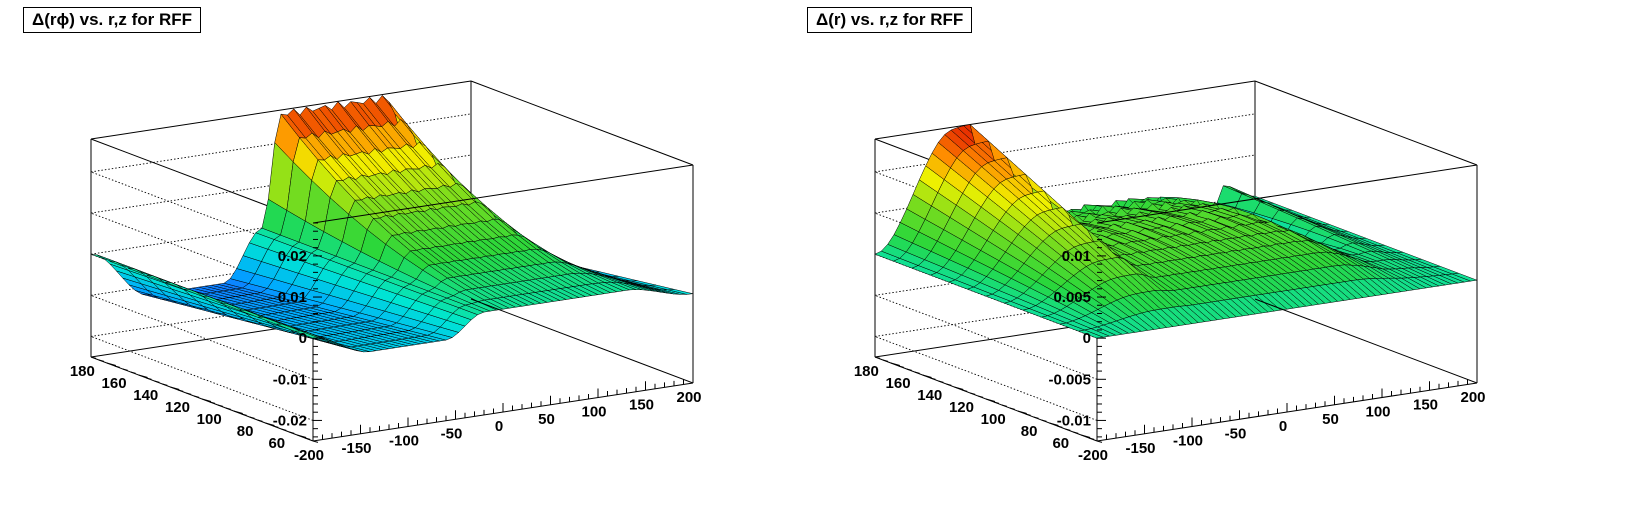  I want to click on chart-title-rphi: Δ(rϕ) vs. r,z for RFF, so click(112, 20).